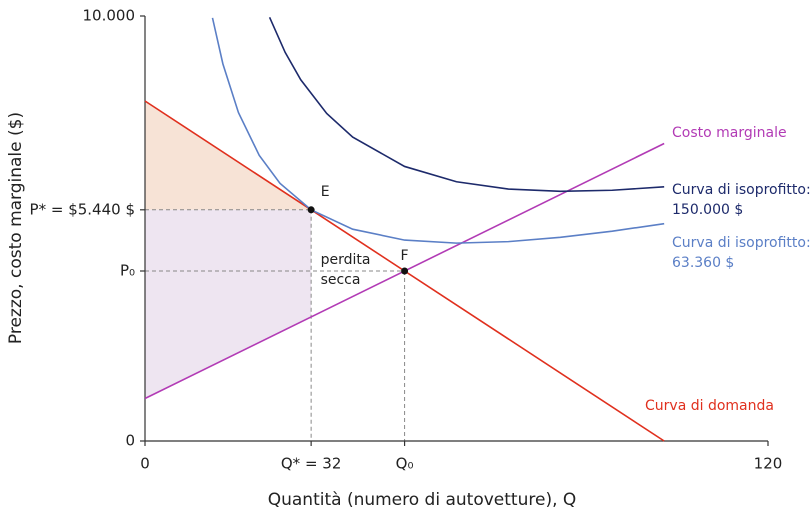 Image resolution: width=810 pixels, height=517 pixels. What do you see at coordinates (145, 464) in the screenshot?
I see `x-tick-label: 0` at bounding box center [145, 464].